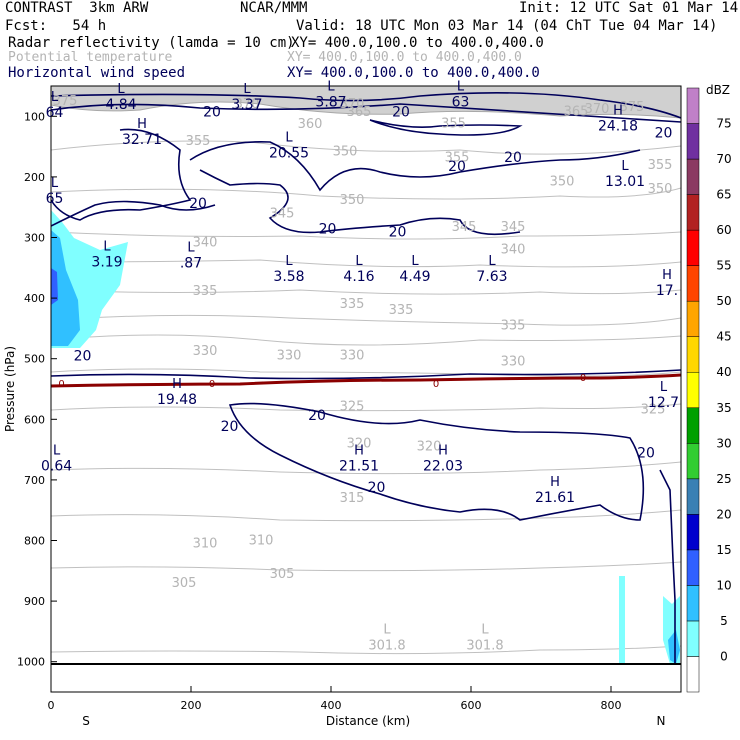 This screenshot has width=740, height=740. I want to click on x-tick-label: 400, so click(331, 705).